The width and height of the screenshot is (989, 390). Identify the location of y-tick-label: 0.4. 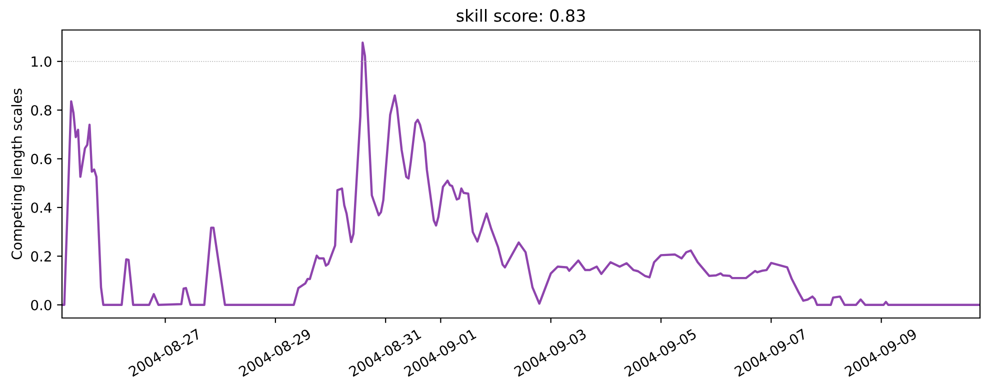
(41, 207).